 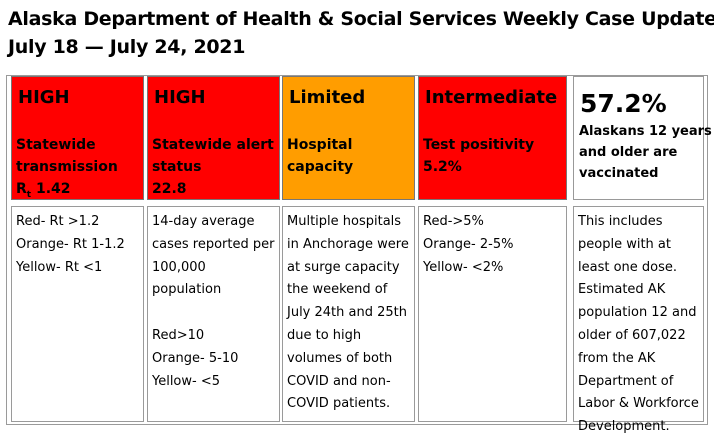 I want to click on detail-line: in Anchorage were, so click(x=348, y=244).